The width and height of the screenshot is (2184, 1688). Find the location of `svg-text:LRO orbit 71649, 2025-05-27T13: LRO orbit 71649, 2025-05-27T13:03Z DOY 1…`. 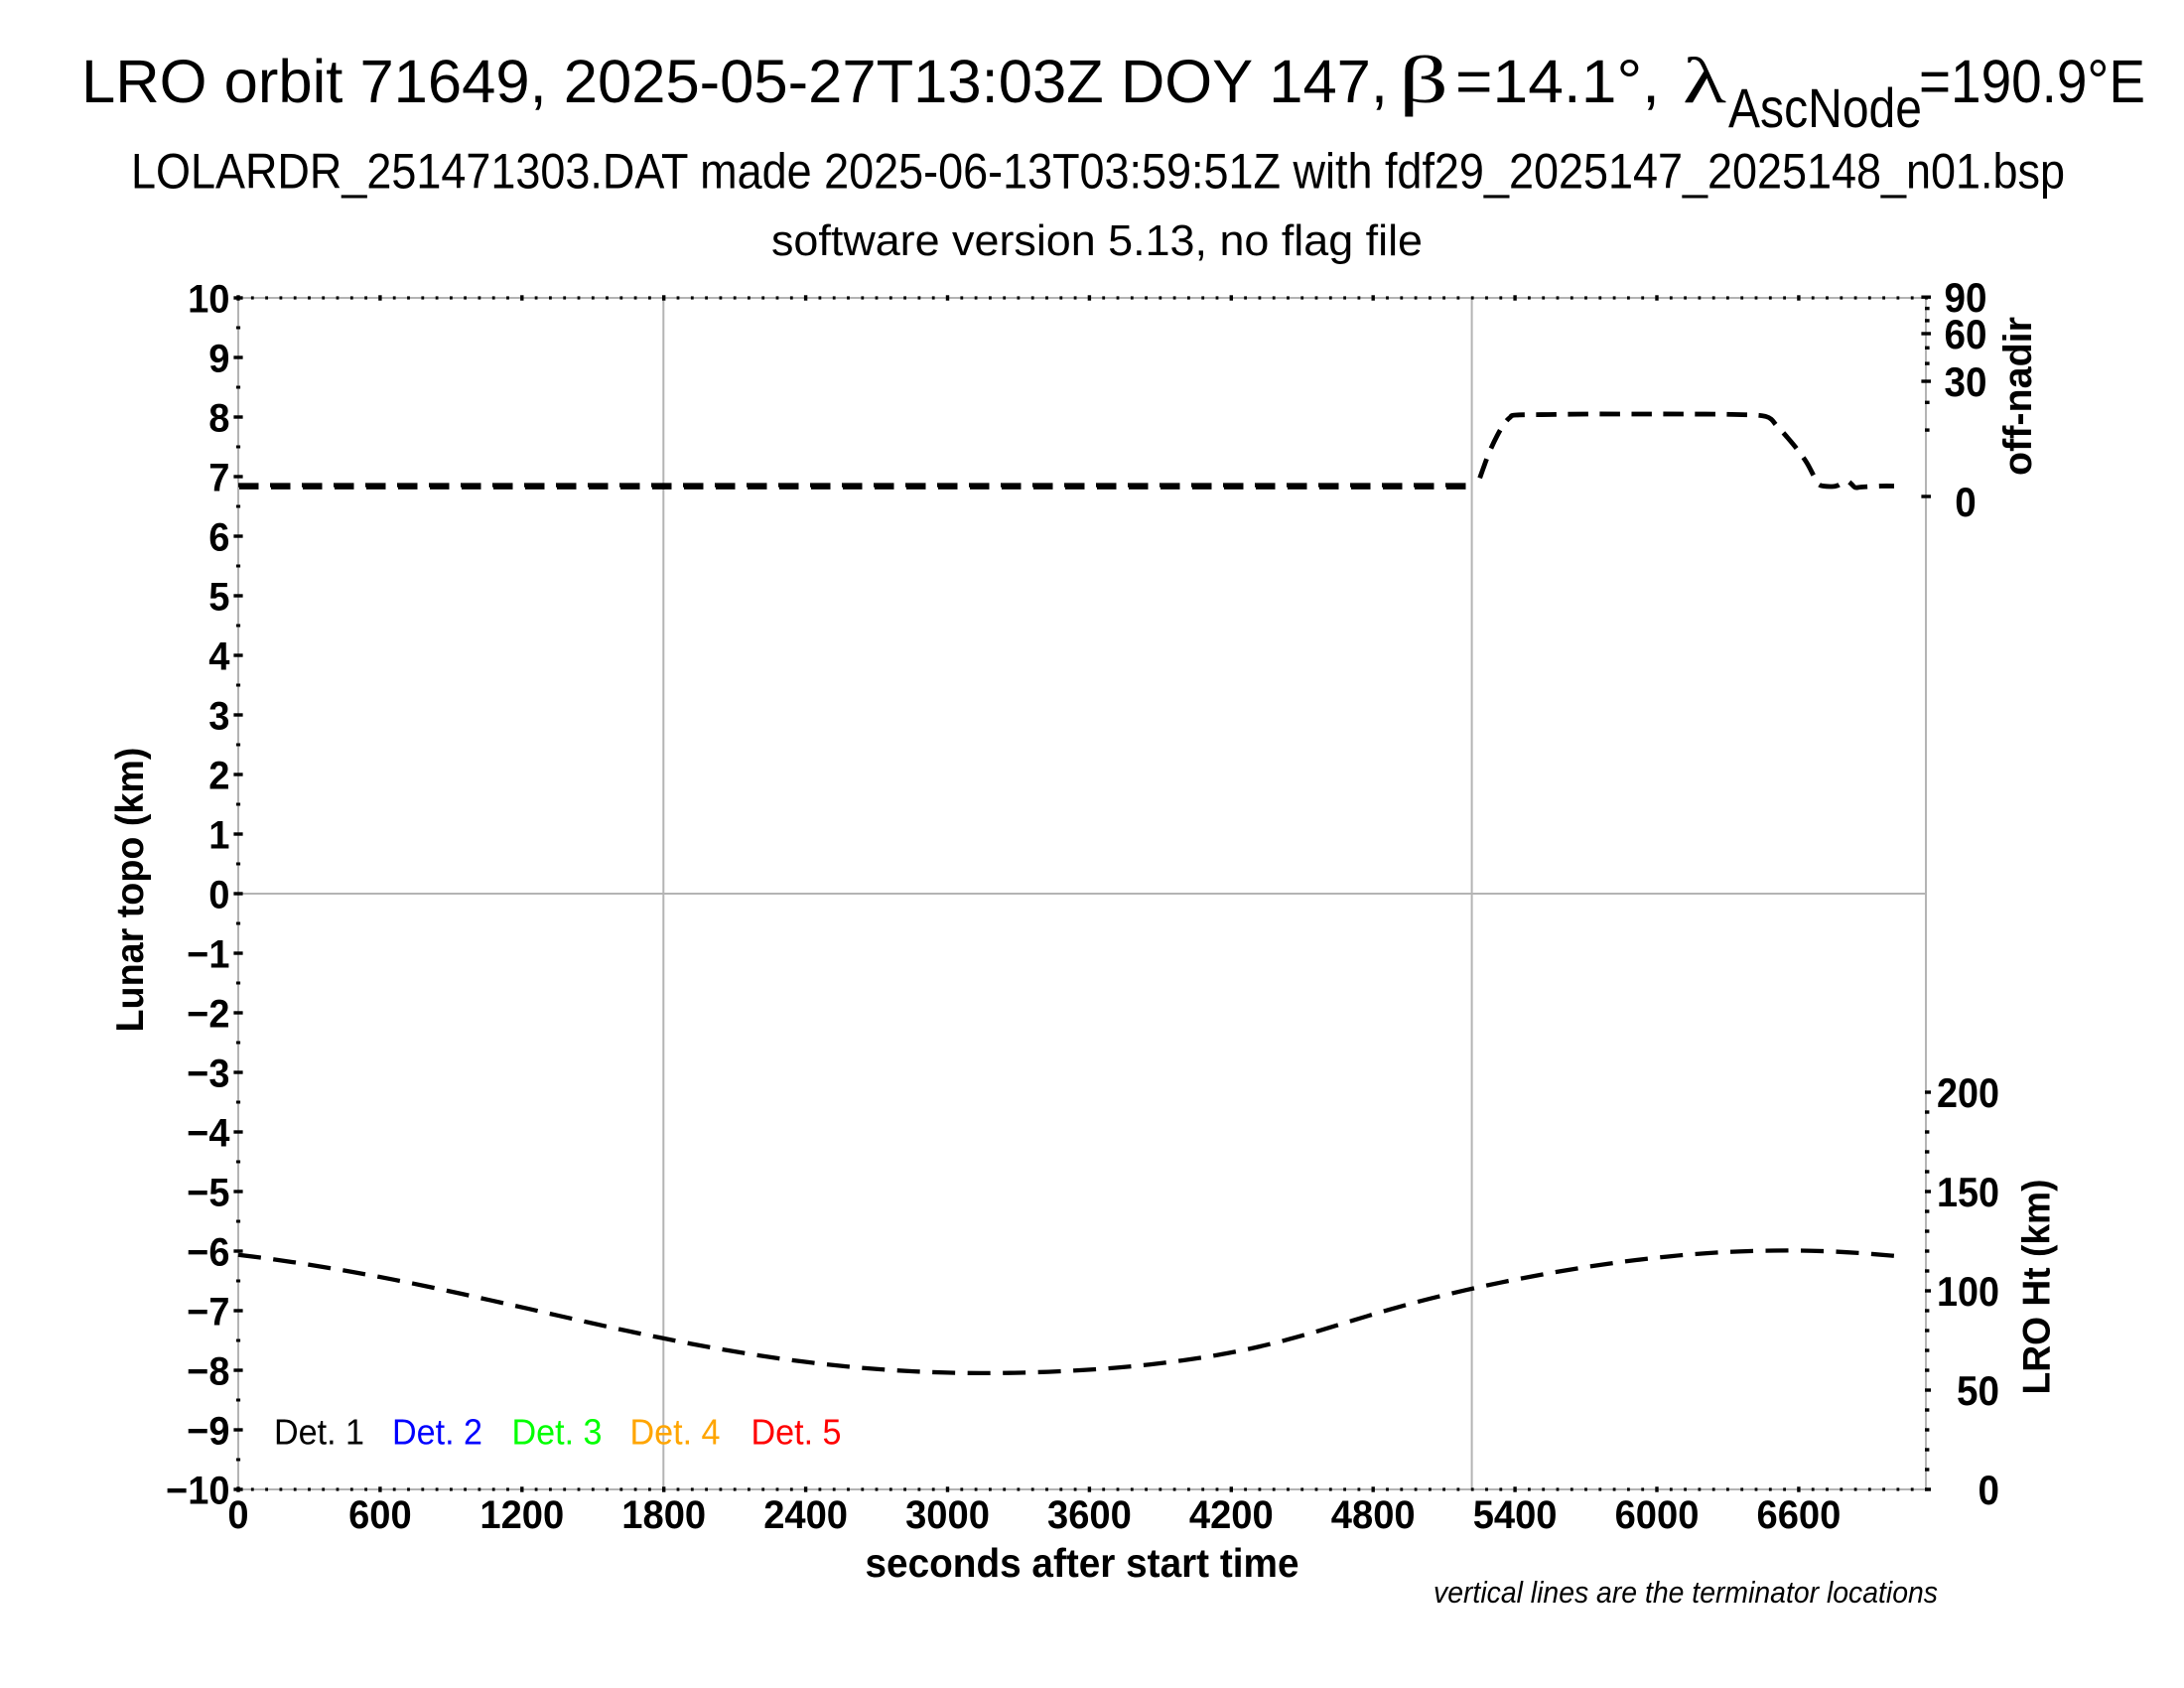

svg-text:LRO orbit 71649, 2025-05-27T13: LRO orbit 71649, 2025-05-27T13:03Z DOY 1… is located at coordinates (734, 81).